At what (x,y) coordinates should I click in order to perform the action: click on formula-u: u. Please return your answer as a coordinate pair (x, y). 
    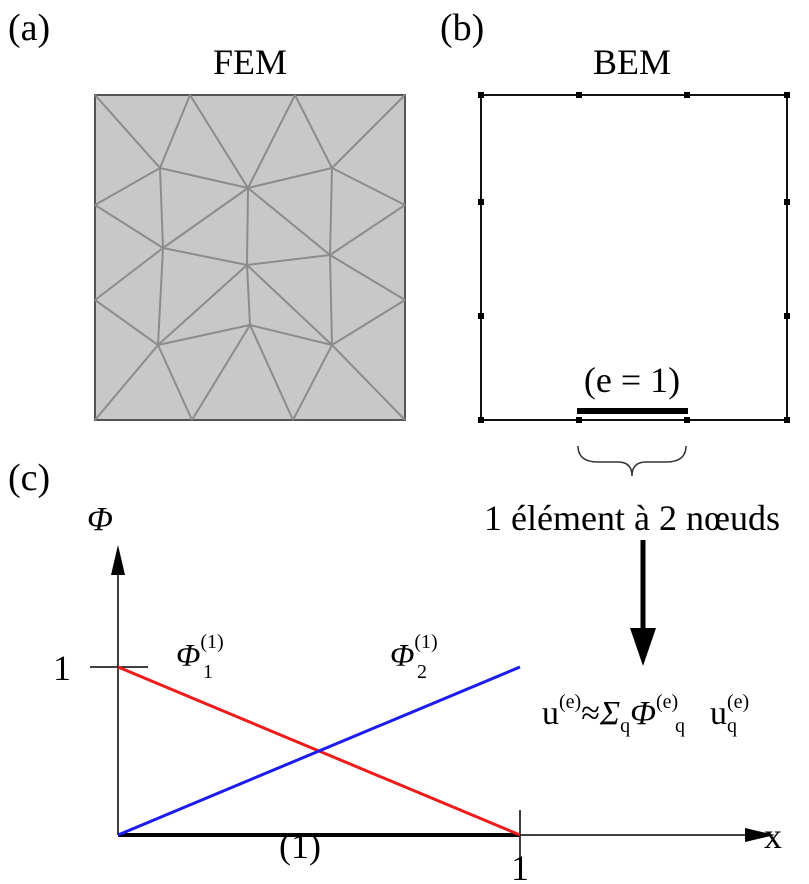
    Looking at the image, I should click on (550, 713).